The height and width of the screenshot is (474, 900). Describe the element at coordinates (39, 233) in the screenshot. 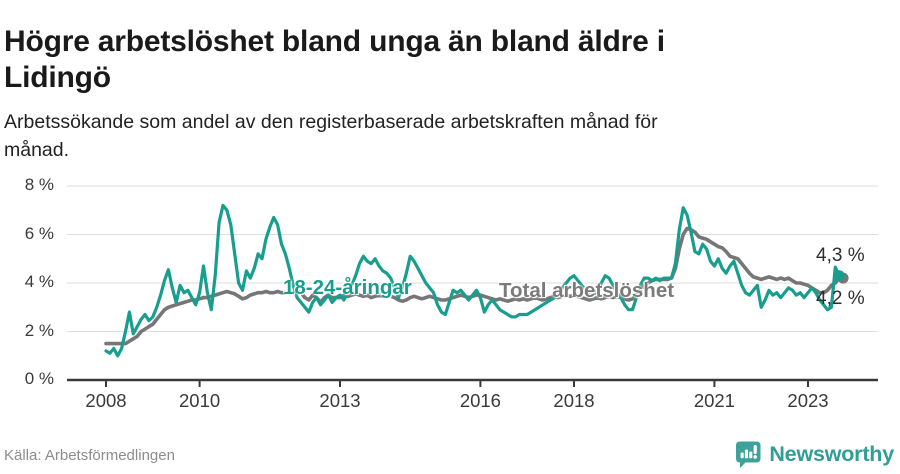

I see `y-axis-tick-label: 6 %` at that location.